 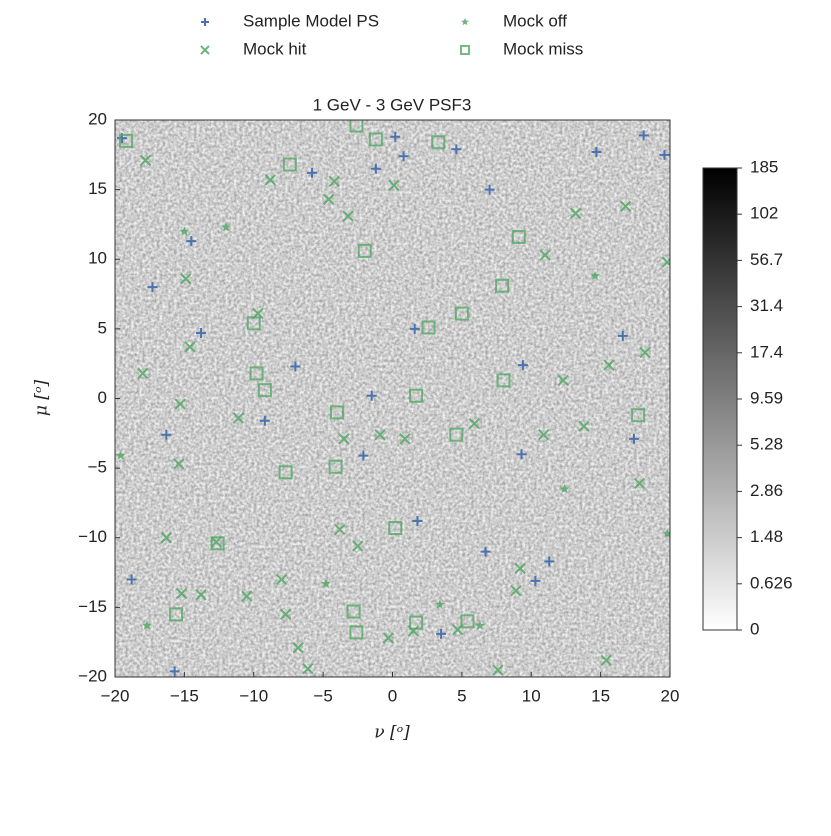 What do you see at coordinates (392, 104) in the screenshot?
I see `chart-title: 1 GeV - 3 GeV PSF3` at bounding box center [392, 104].